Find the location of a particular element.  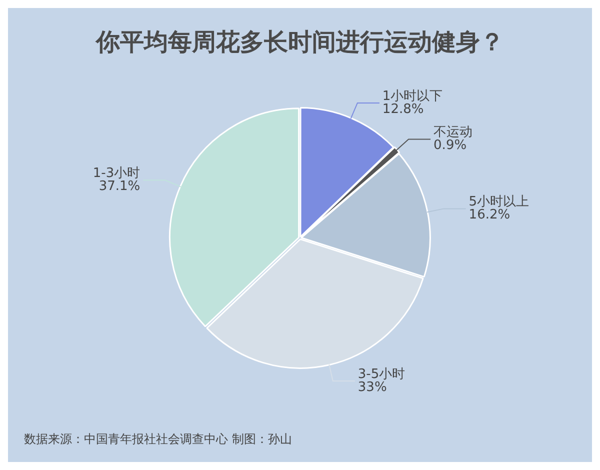

data-label: 0.9% is located at coordinates (450, 146).